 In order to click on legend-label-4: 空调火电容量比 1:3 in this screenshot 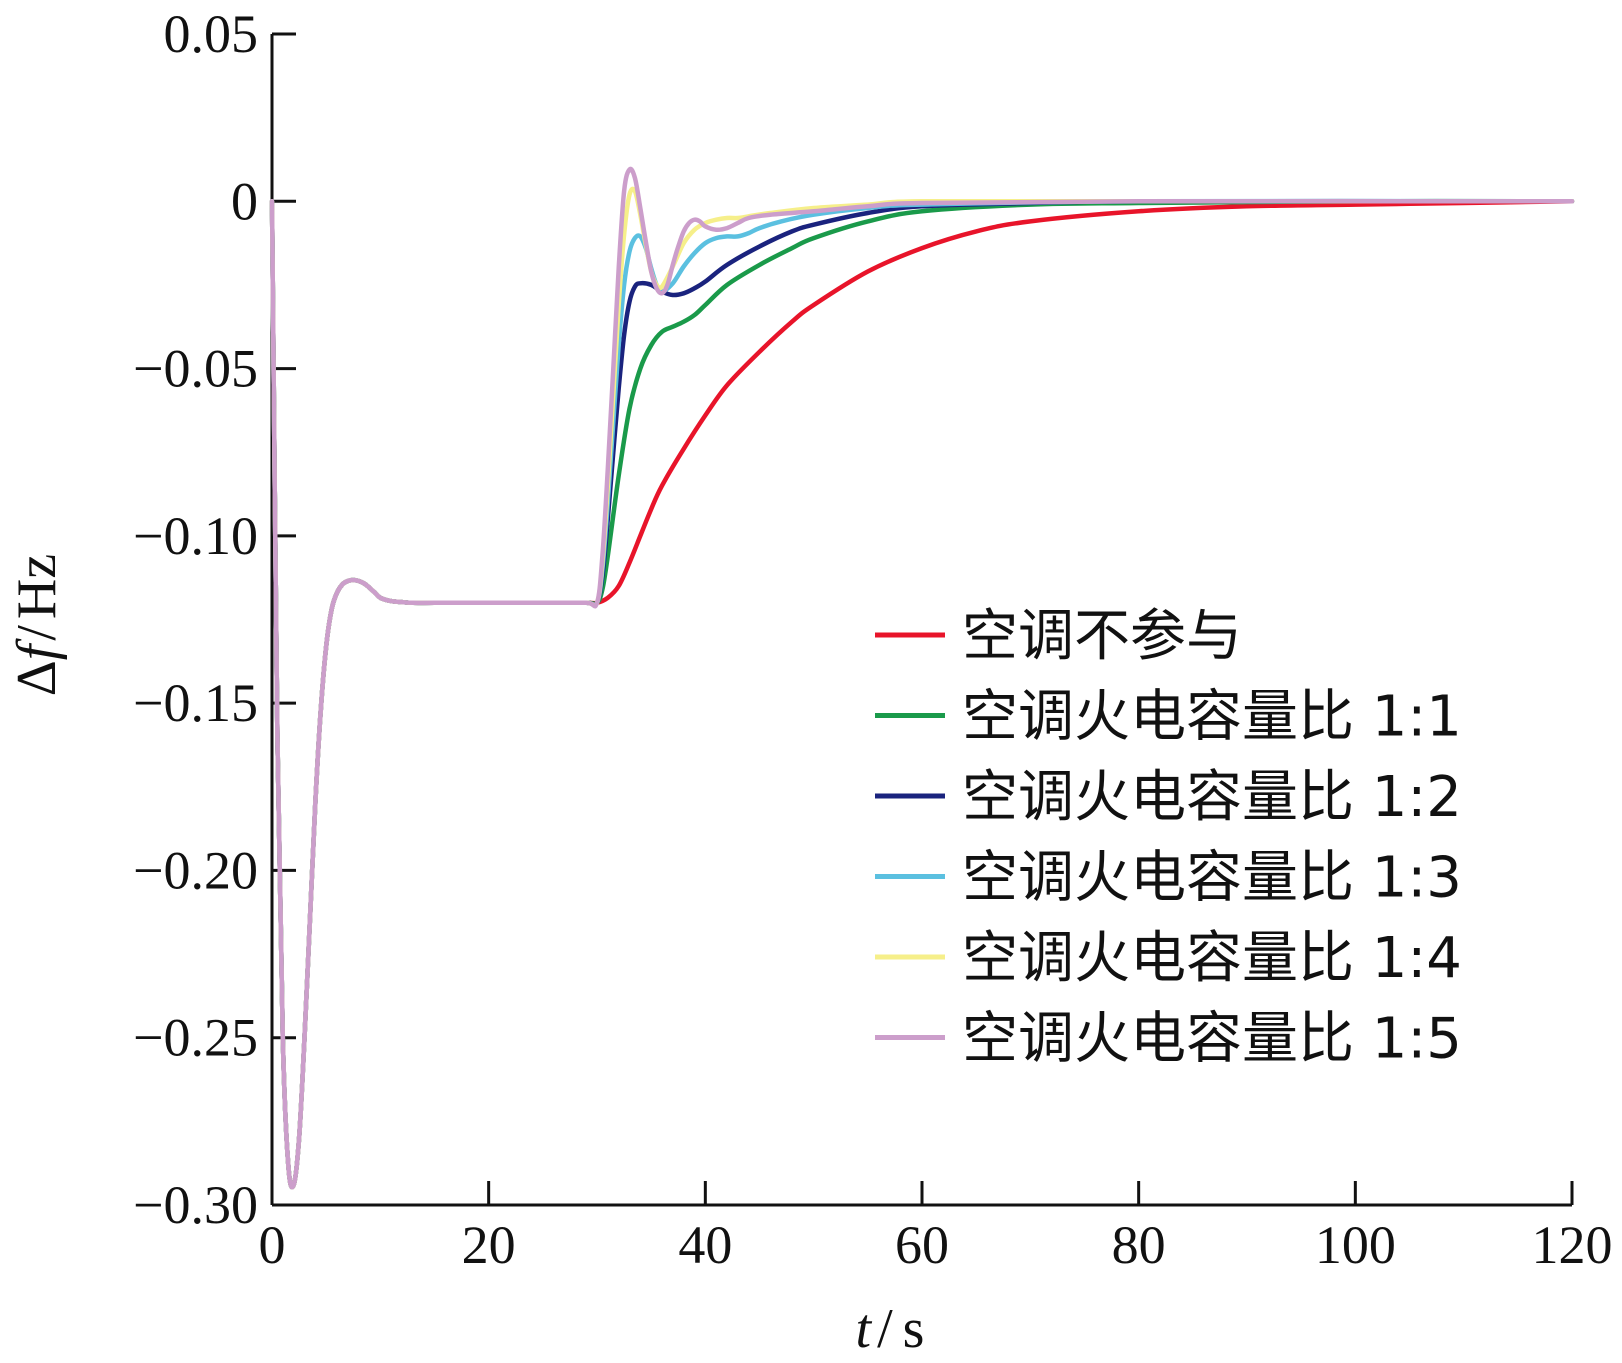, I will do `click(1212, 878)`.